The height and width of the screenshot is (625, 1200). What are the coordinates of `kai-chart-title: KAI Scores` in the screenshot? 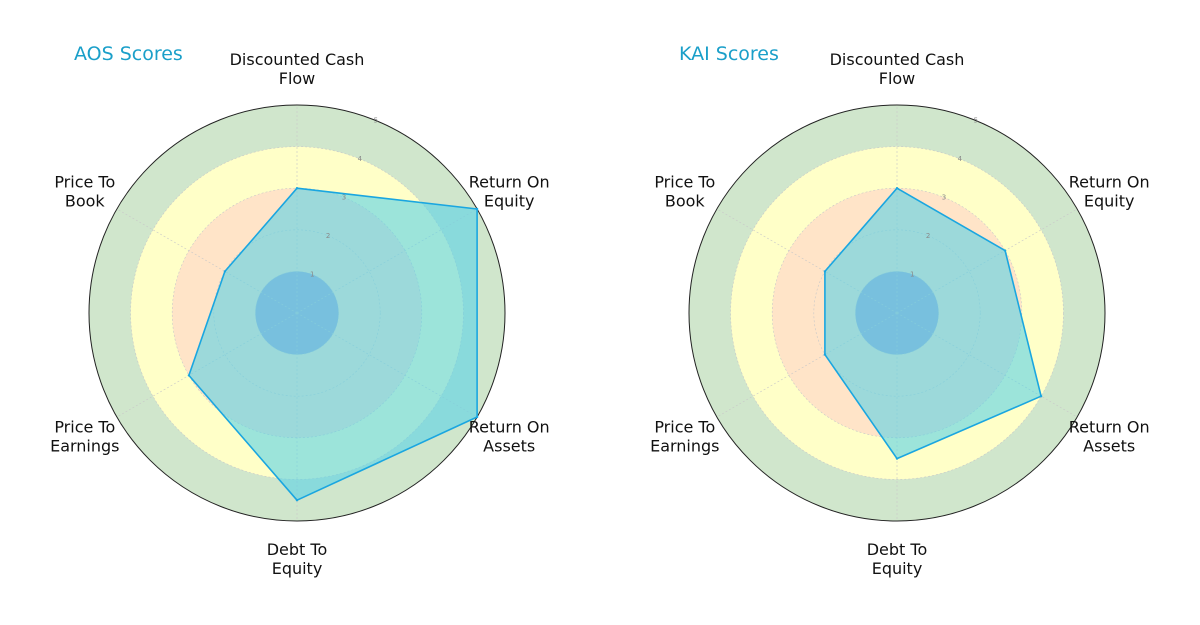 It's located at (729, 54).